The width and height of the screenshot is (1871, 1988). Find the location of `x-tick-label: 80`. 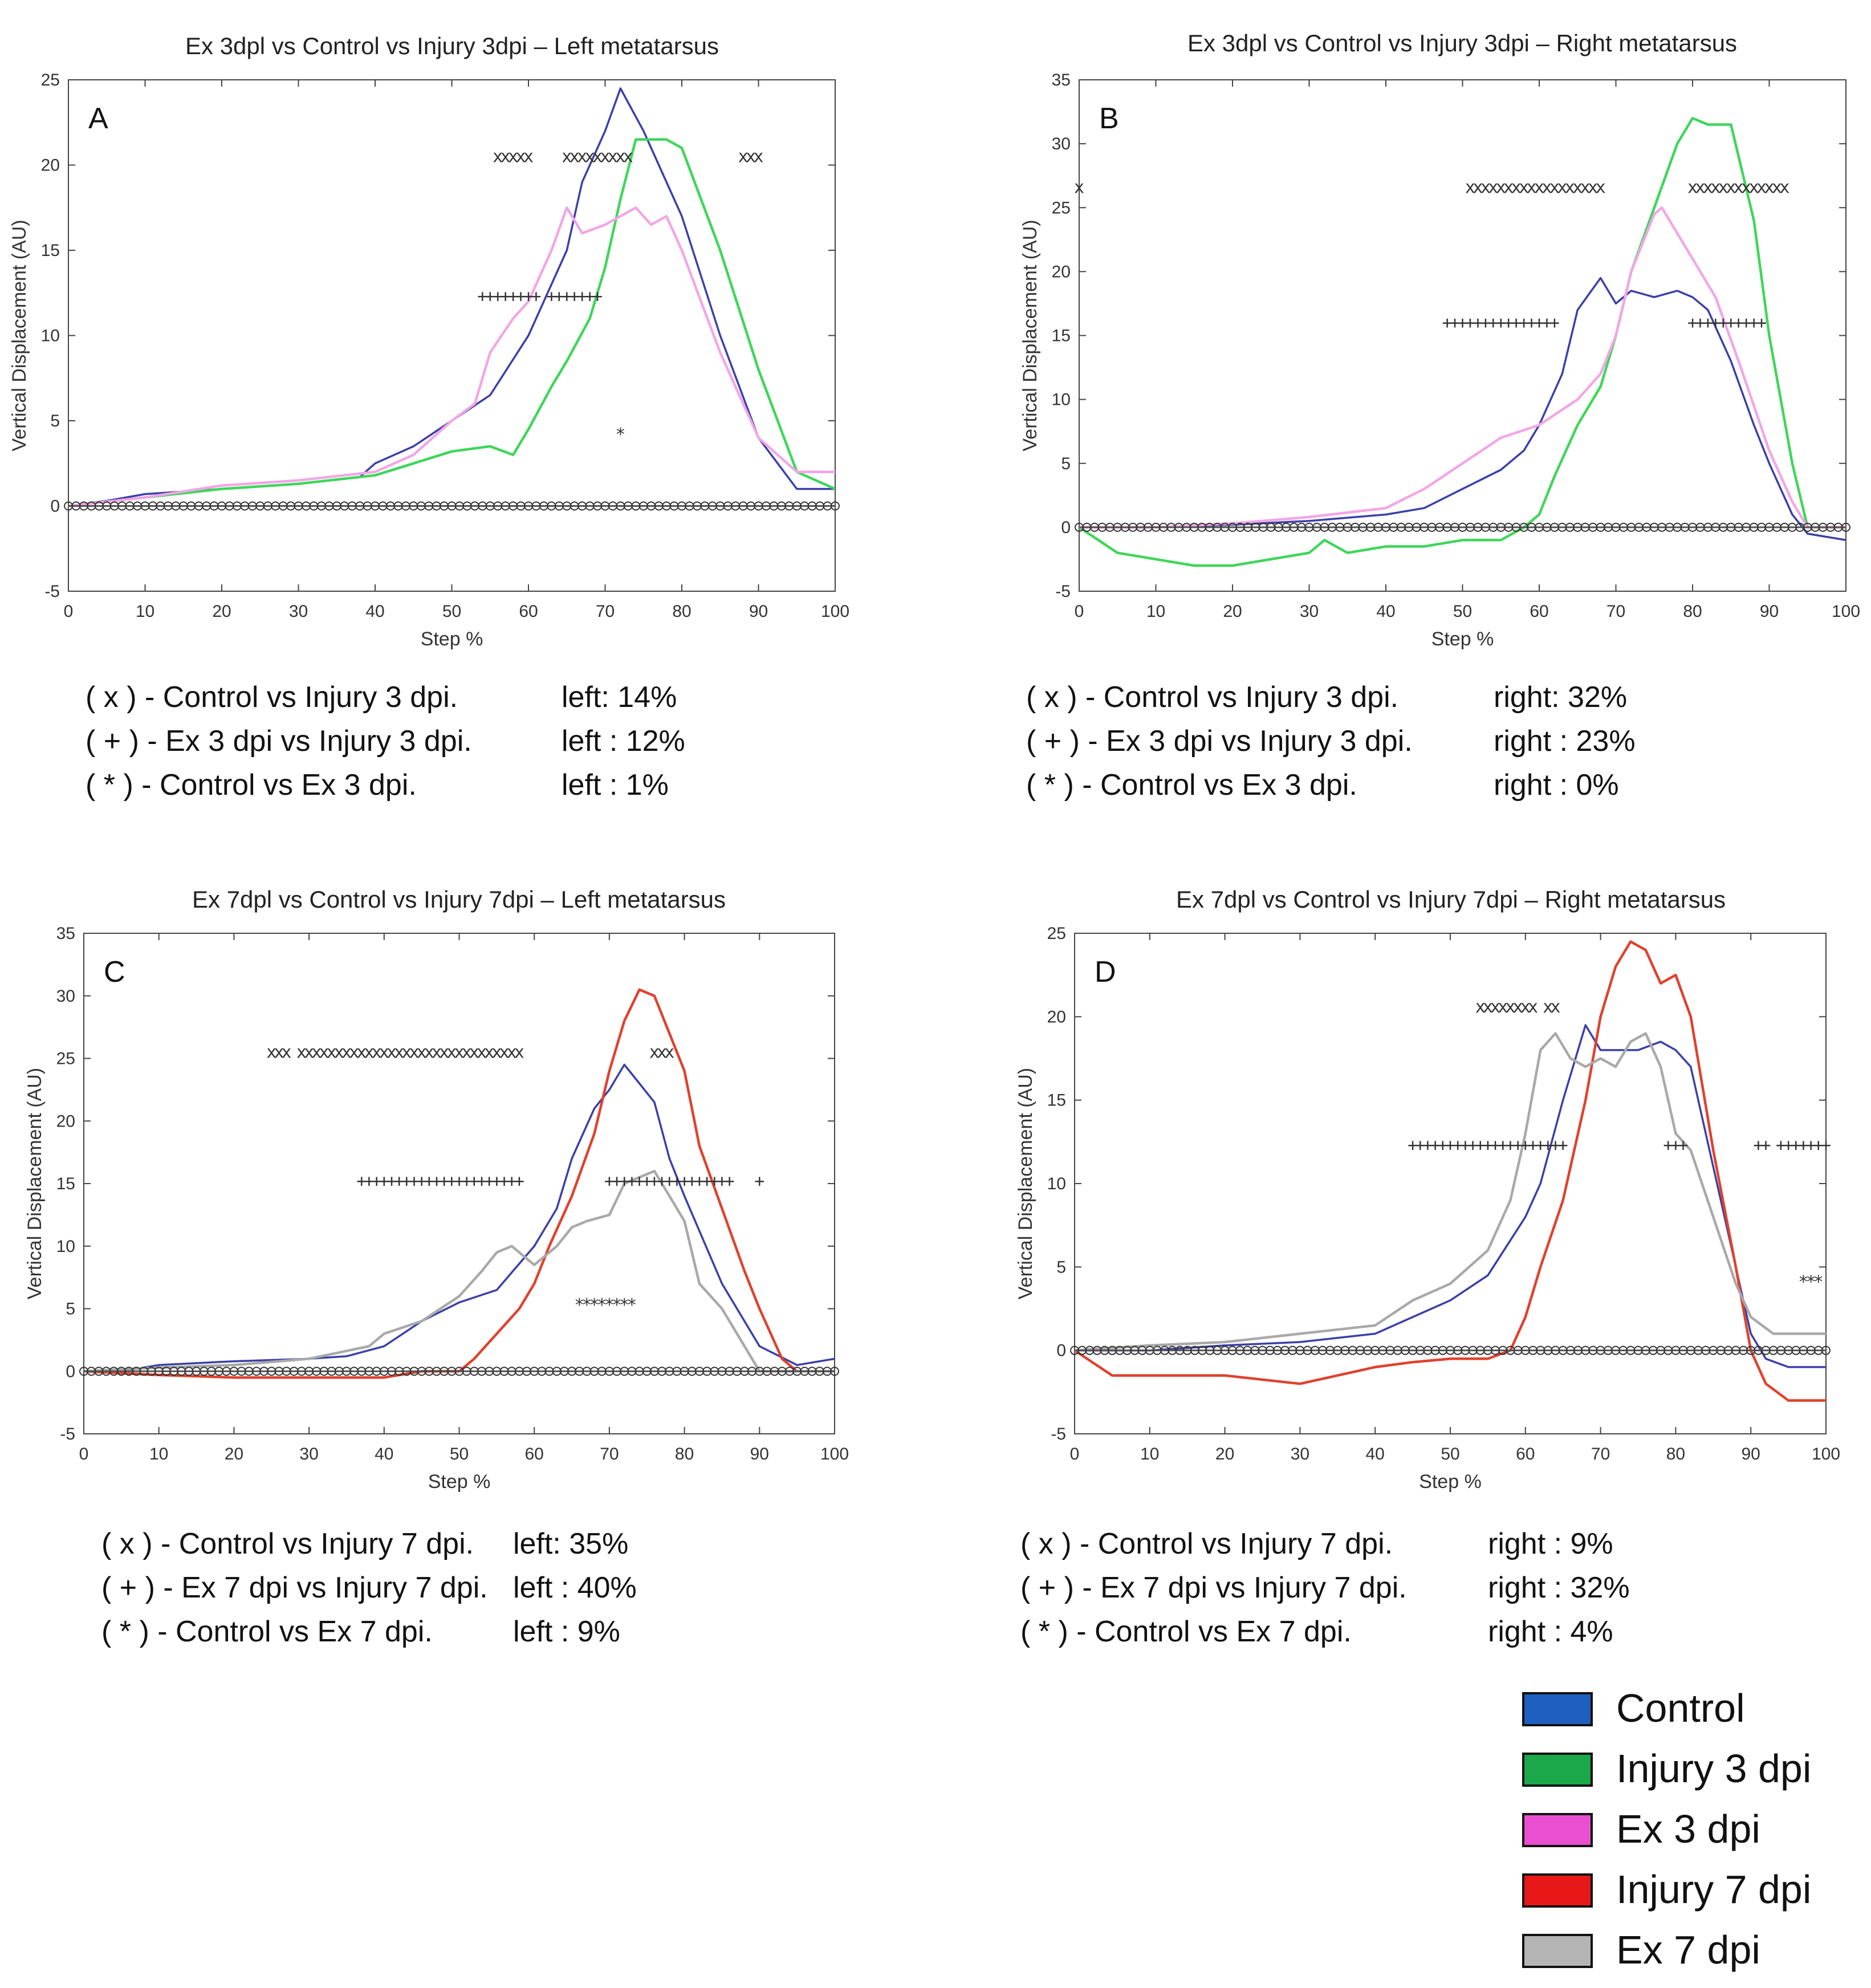

x-tick-label: 80 is located at coordinates (1692, 611).